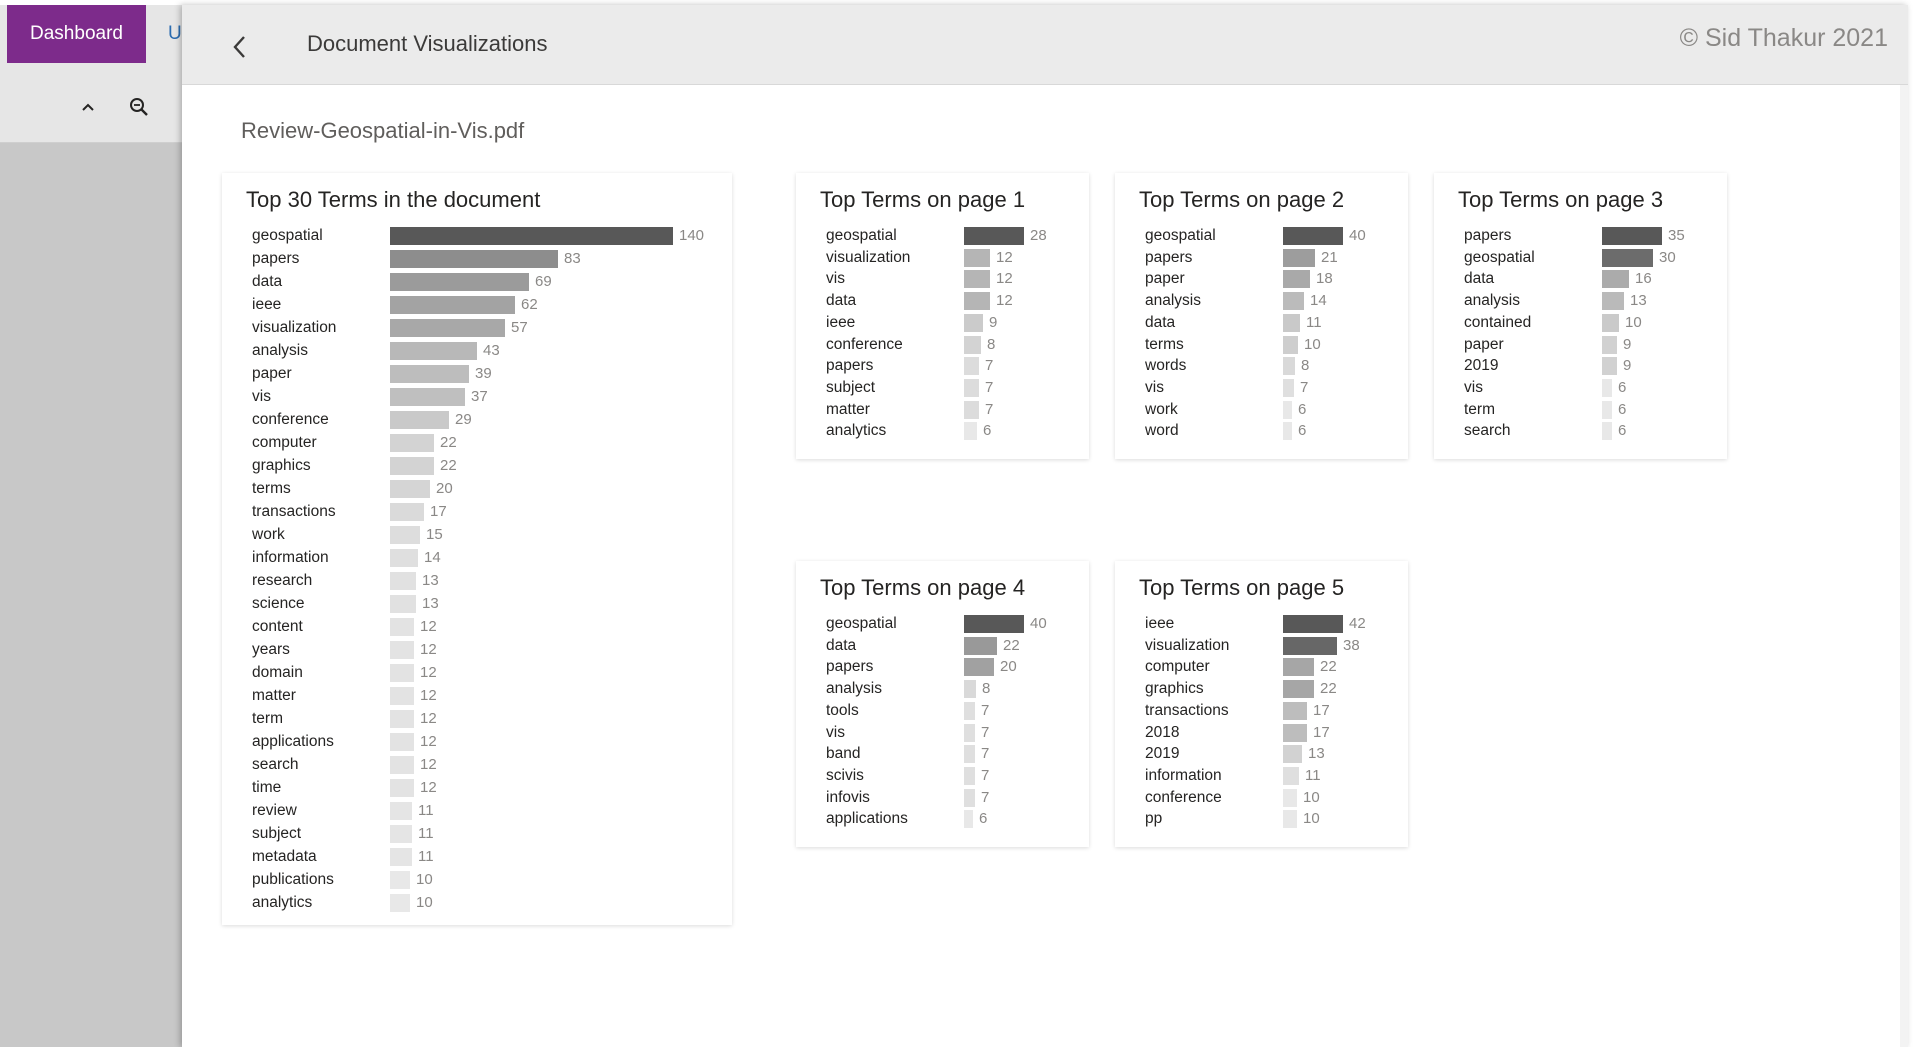 This screenshot has height=1047, width=1918. I want to click on bar-row-geospatial: geospatial 28, so click(942, 236).